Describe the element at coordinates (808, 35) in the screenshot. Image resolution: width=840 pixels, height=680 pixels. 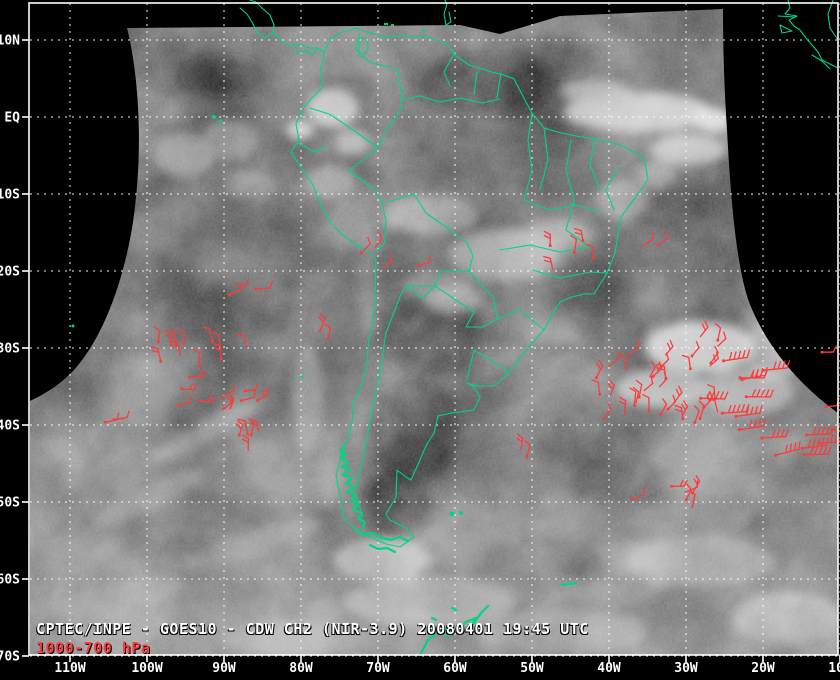
I see `africa-west-coast` at that location.